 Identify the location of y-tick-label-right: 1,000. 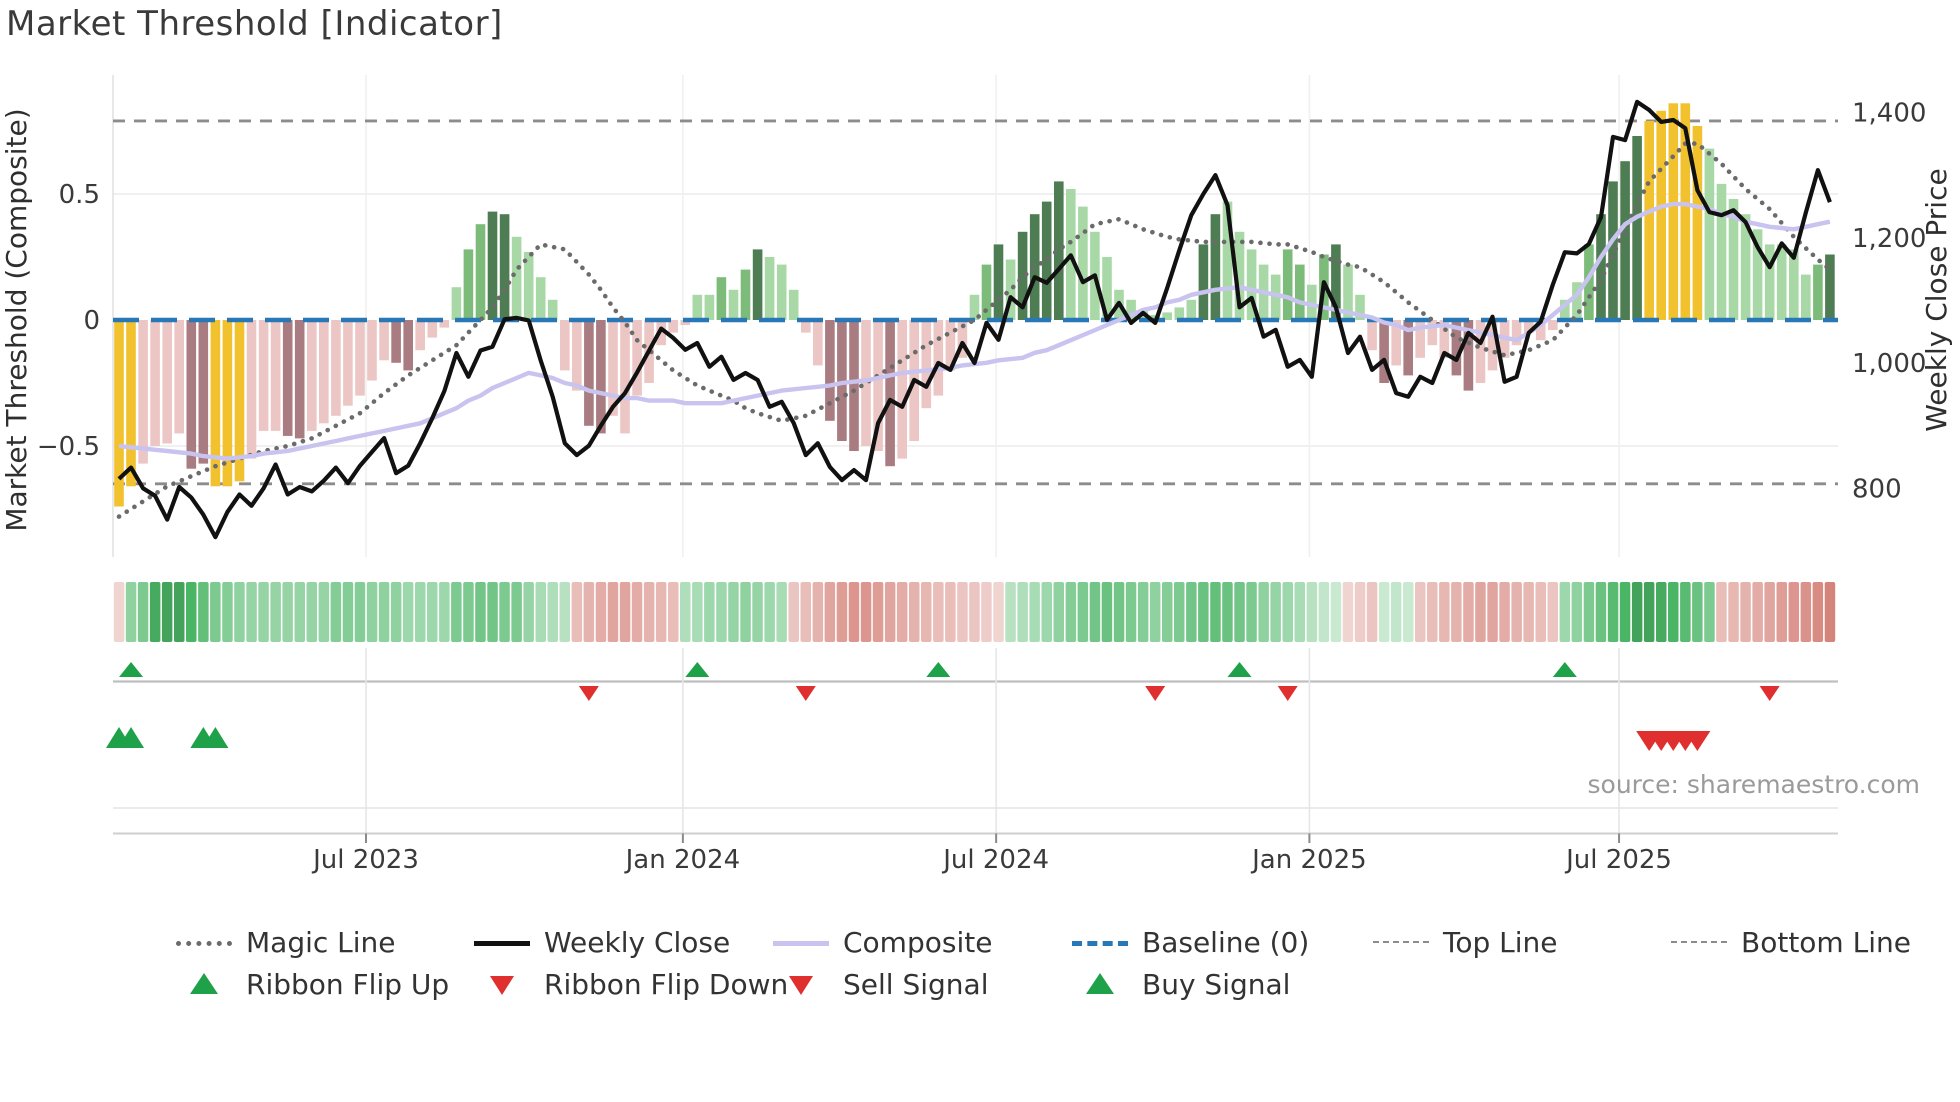
(1889, 364).